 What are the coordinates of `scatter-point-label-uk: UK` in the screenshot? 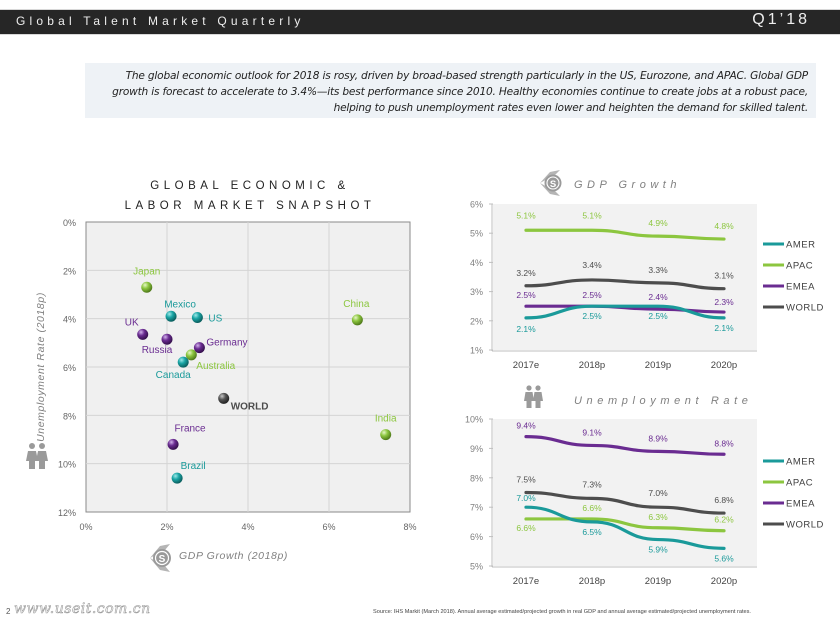 It's located at (132, 322).